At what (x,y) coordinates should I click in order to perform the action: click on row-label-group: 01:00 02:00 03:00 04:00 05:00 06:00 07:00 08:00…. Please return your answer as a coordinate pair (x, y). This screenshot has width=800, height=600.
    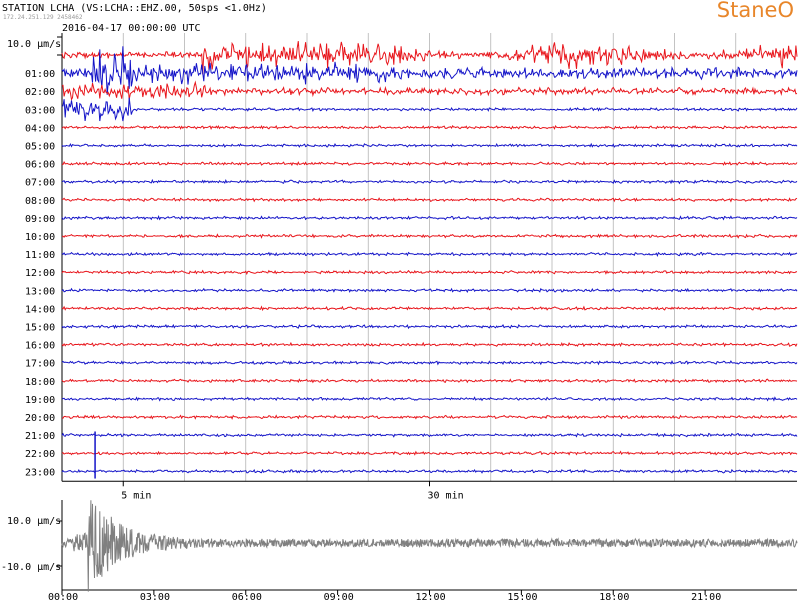
    Looking at the image, I should click on (40, 273).